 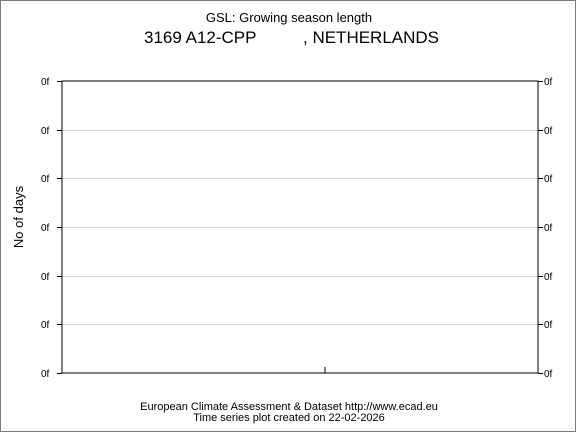 I want to click on y-tick-labels-right: 0f 0f 0f 0f 0f 0f 0f, so click(x=548, y=228).